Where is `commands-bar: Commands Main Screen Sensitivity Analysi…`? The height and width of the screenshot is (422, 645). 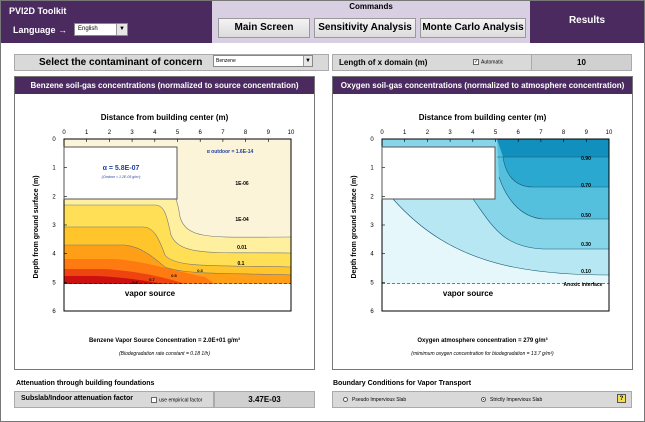
commands-bar: Commands Main Screen Sensitivity Analysi… is located at coordinates (371, 22).